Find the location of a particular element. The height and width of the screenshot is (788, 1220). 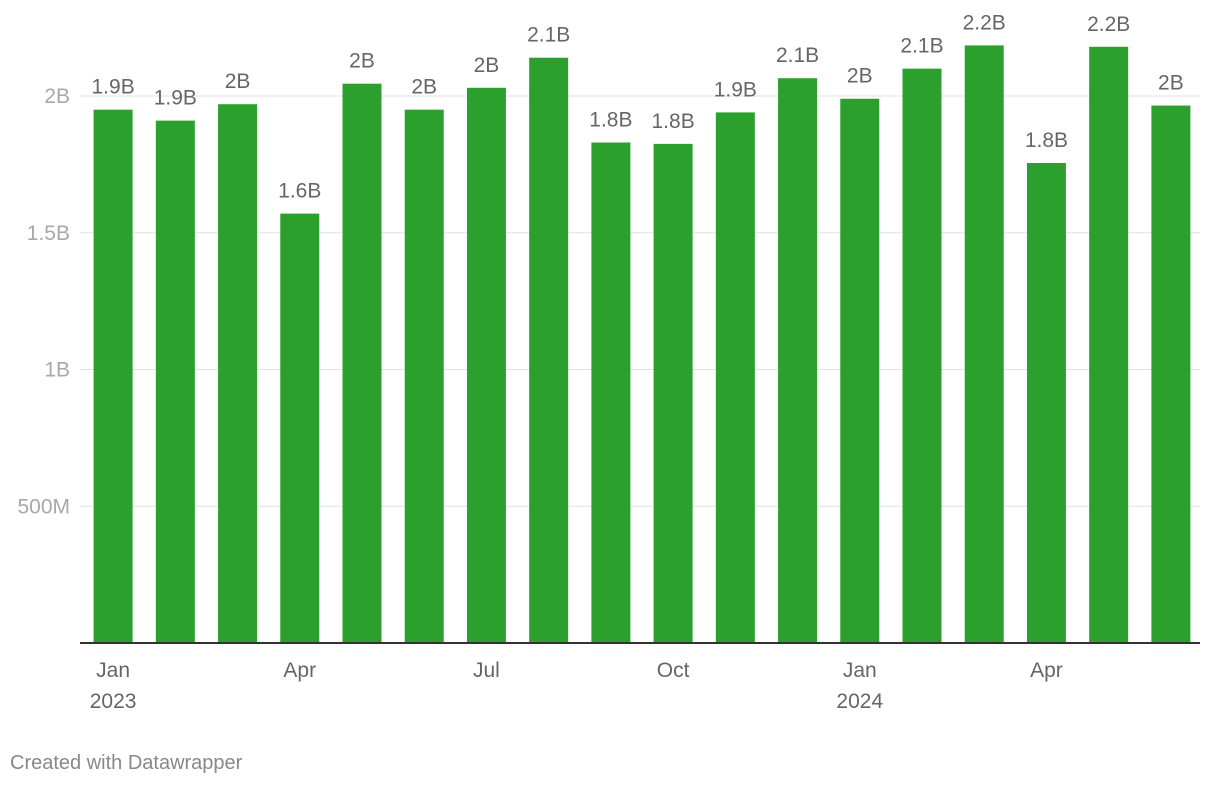

y-tick-label: 2B is located at coordinates (57, 96).